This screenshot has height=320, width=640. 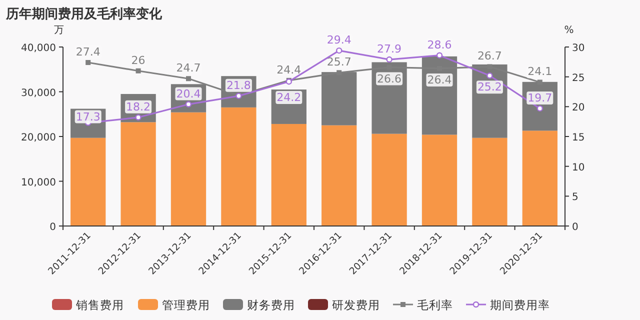 What do you see at coordinates (138, 107) in the screenshot?
I see `data-label: 18.2` at bounding box center [138, 107].